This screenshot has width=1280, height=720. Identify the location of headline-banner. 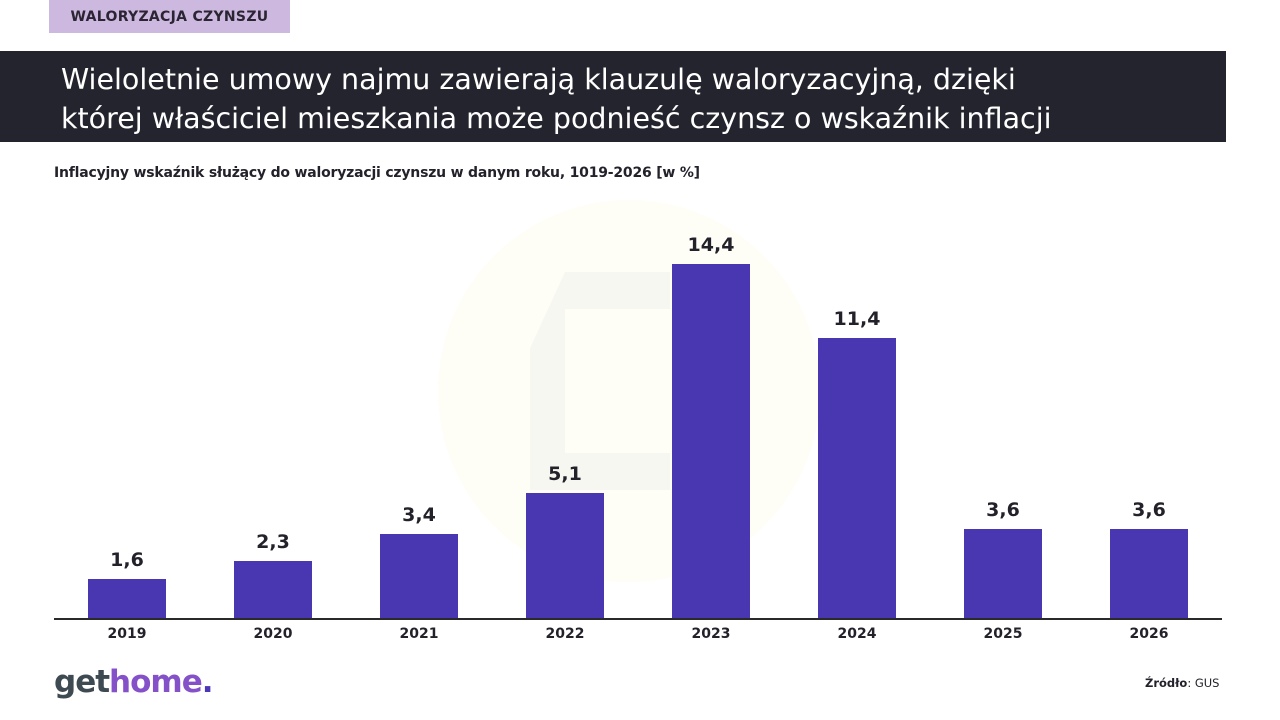
(613, 96).